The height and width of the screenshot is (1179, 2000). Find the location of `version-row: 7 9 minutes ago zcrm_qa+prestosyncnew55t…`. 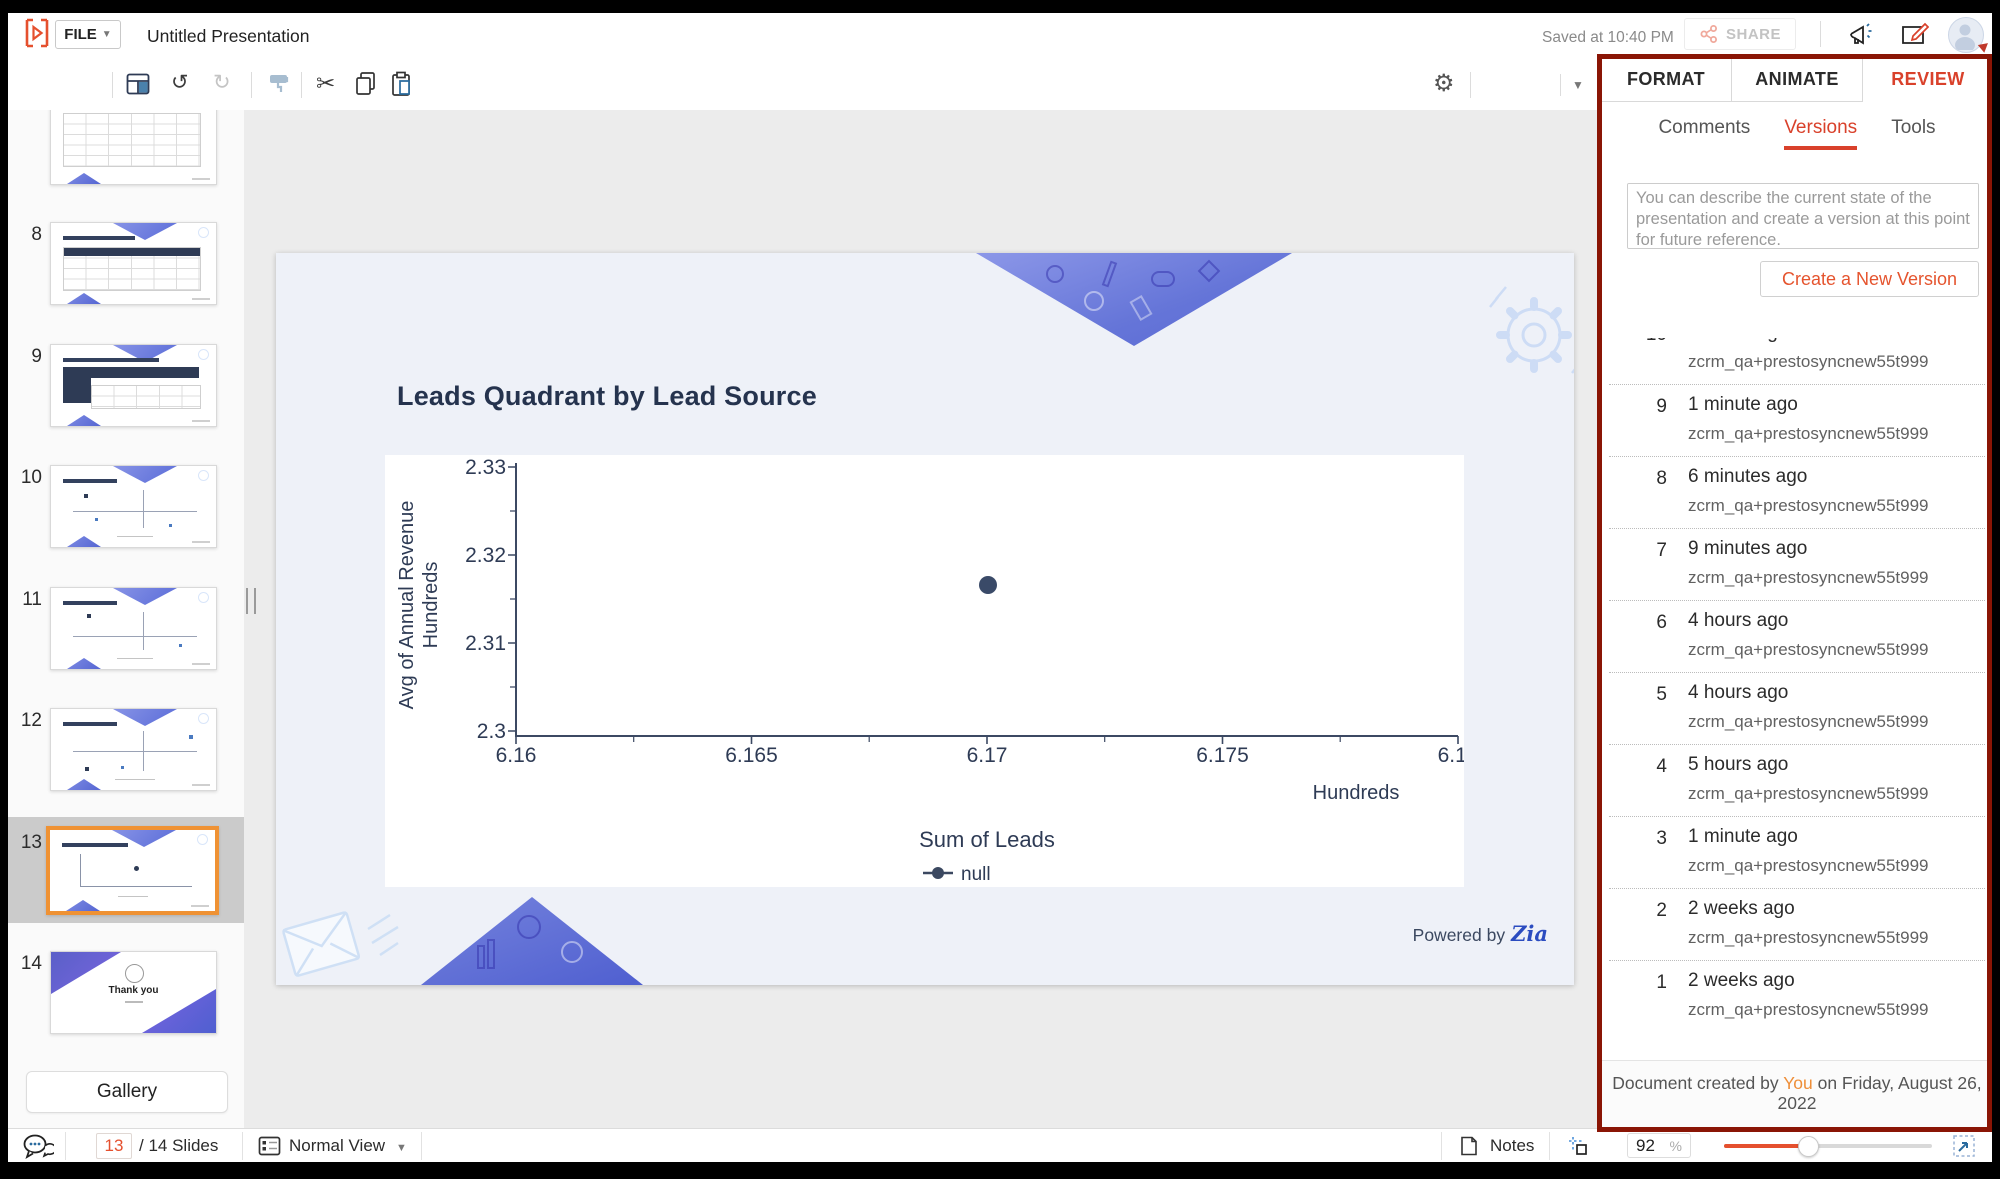

version-row: 7 9 minutes ago zcrm_qa+prestosyncnew55t… is located at coordinates (1796, 574).